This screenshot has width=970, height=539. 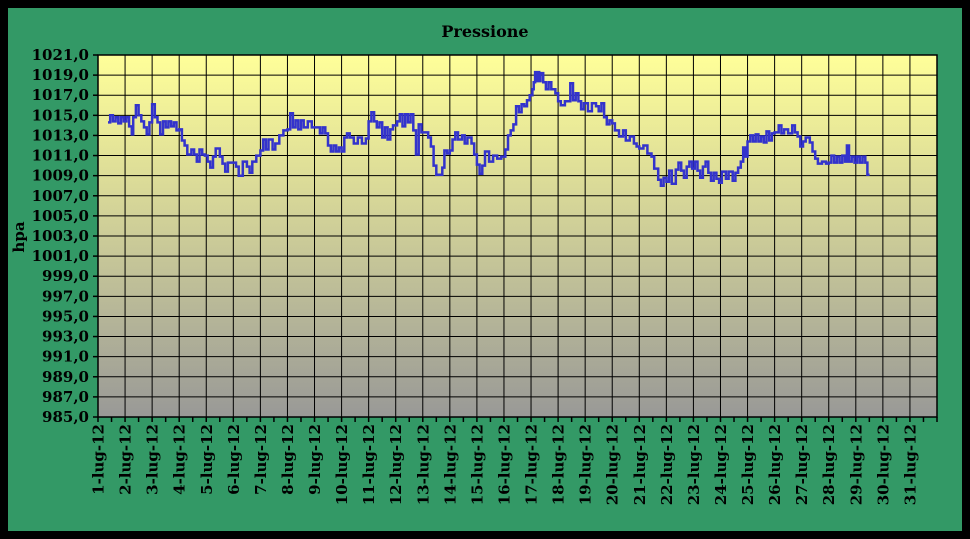 What do you see at coordinates (60, 156) in the screenshot?
I see `y-tick-label: 1011,0` at bounding box center [60, 156].